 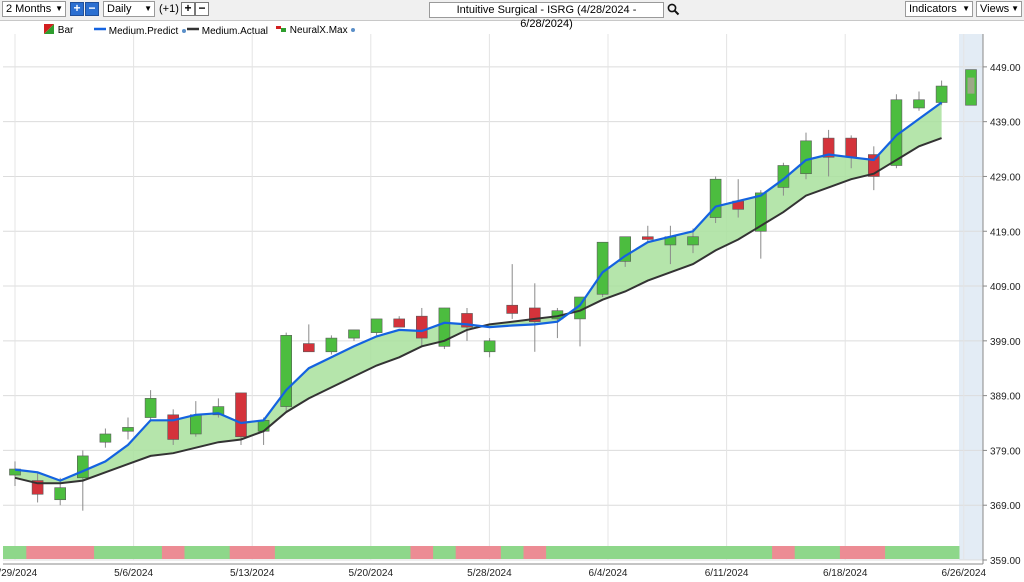 I want to click on offset-label: (+1), so click(x=169, y=9).